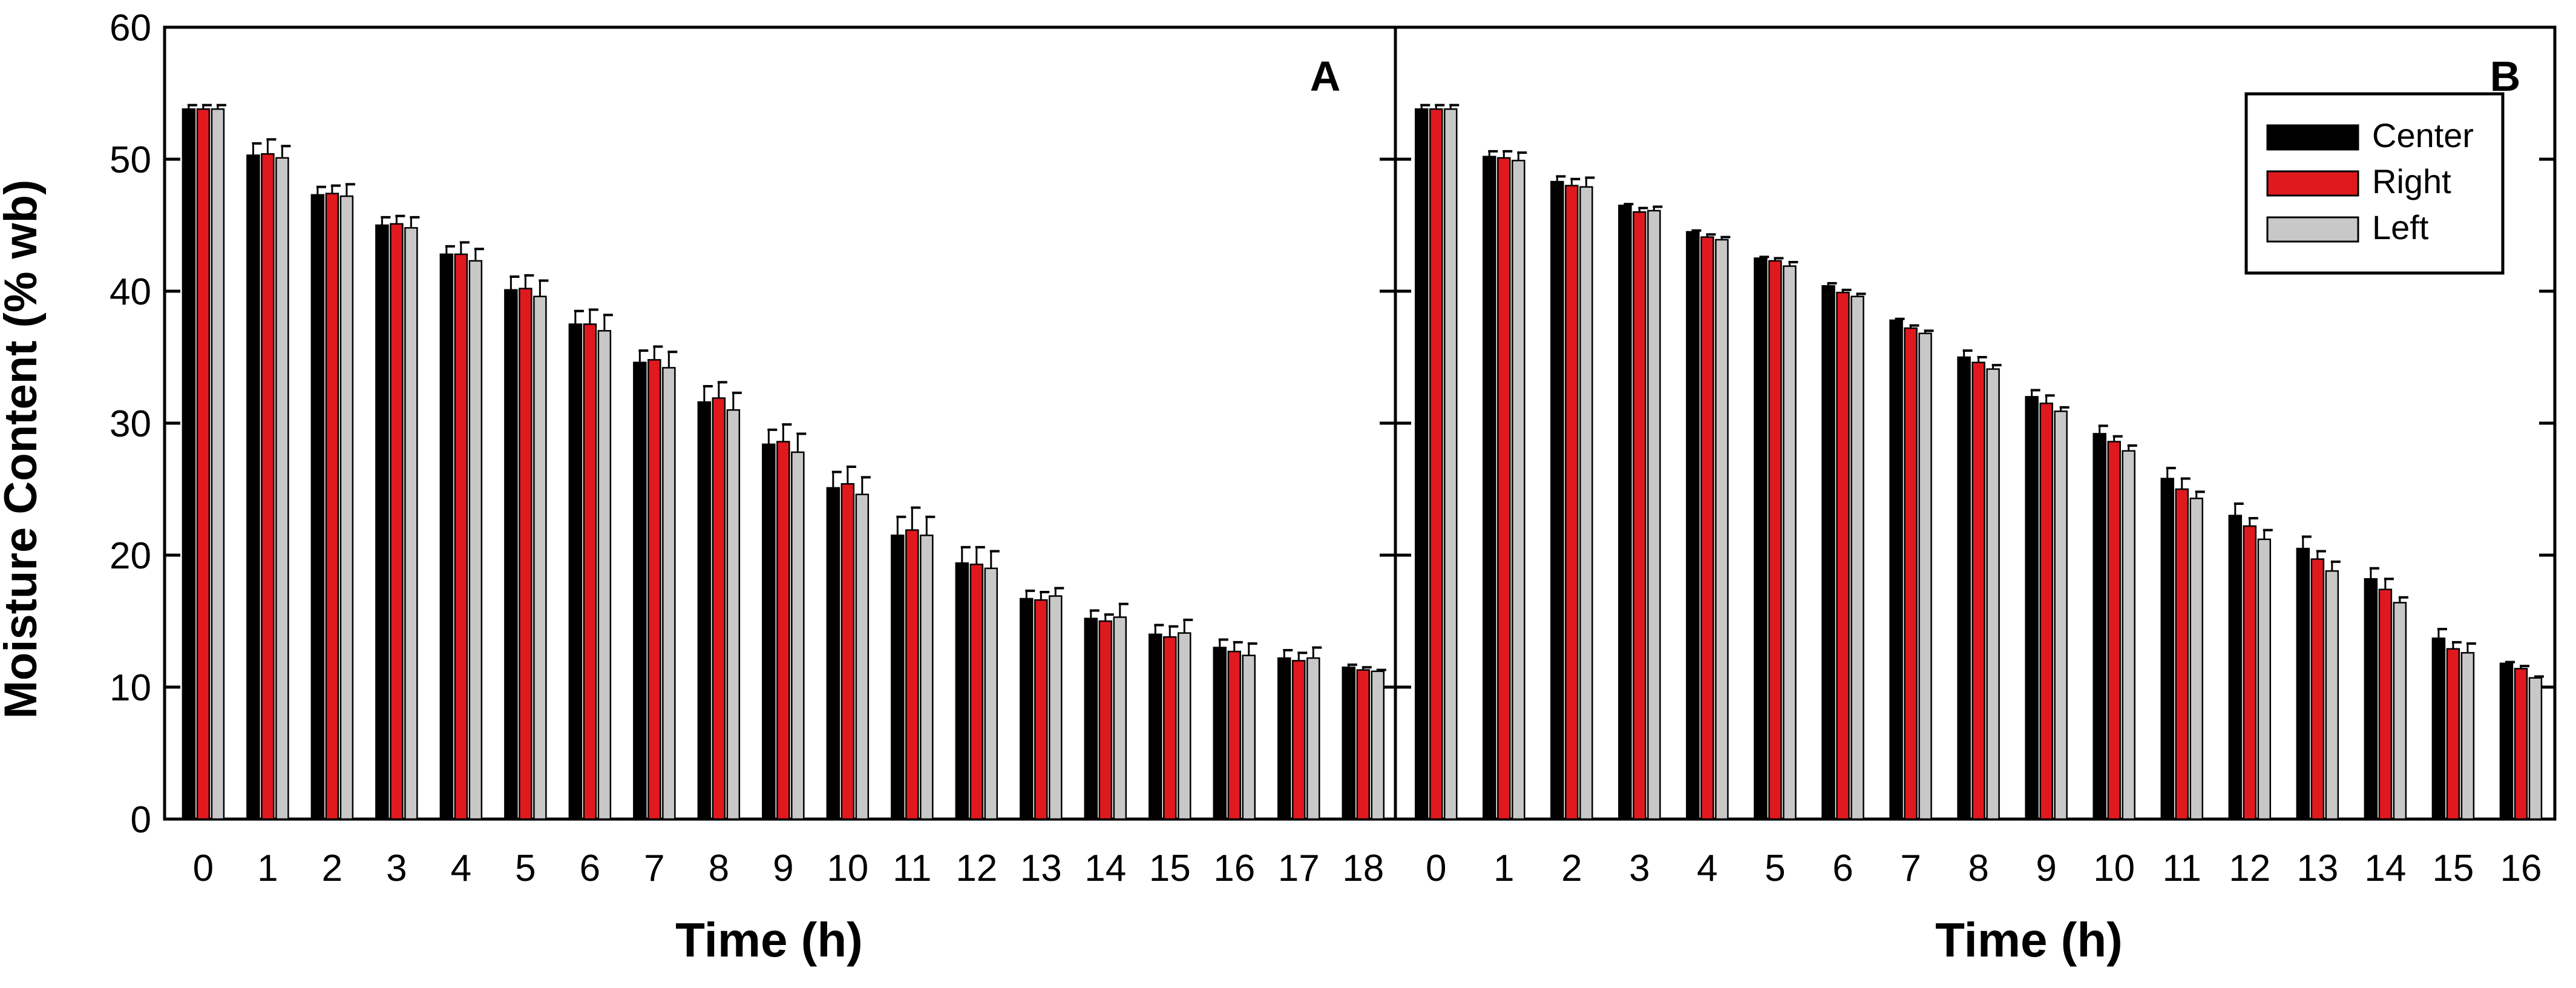  What do you see at coordinates (2114, 868) in the screenshot?
I see `x-tick-label: 10` at bounding box center [2114, 868].